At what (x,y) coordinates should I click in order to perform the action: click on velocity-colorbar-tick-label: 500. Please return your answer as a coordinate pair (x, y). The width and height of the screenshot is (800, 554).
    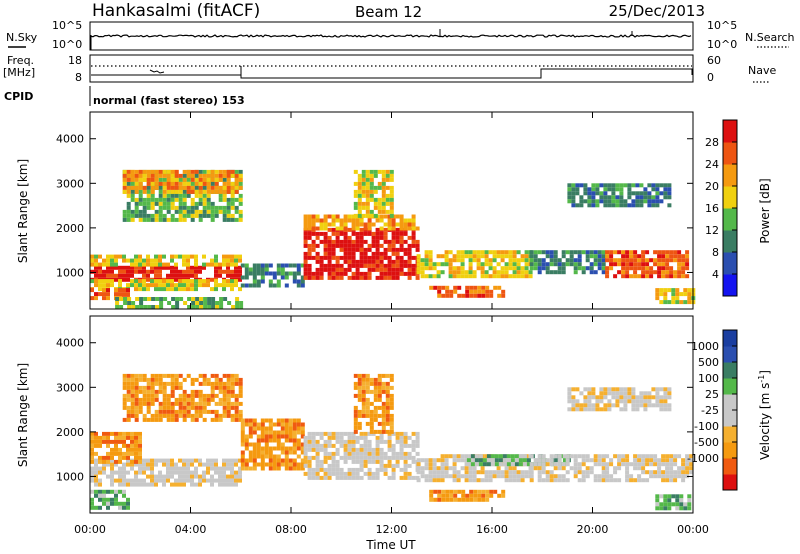
    Looking at the image, I should click on (708, 362).